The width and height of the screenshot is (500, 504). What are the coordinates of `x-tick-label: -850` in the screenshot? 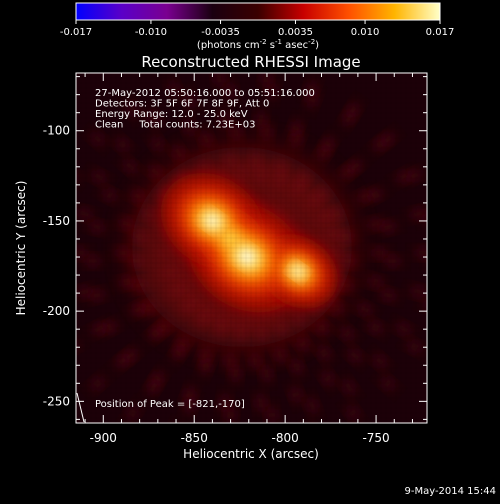 It's located at (194, 438).